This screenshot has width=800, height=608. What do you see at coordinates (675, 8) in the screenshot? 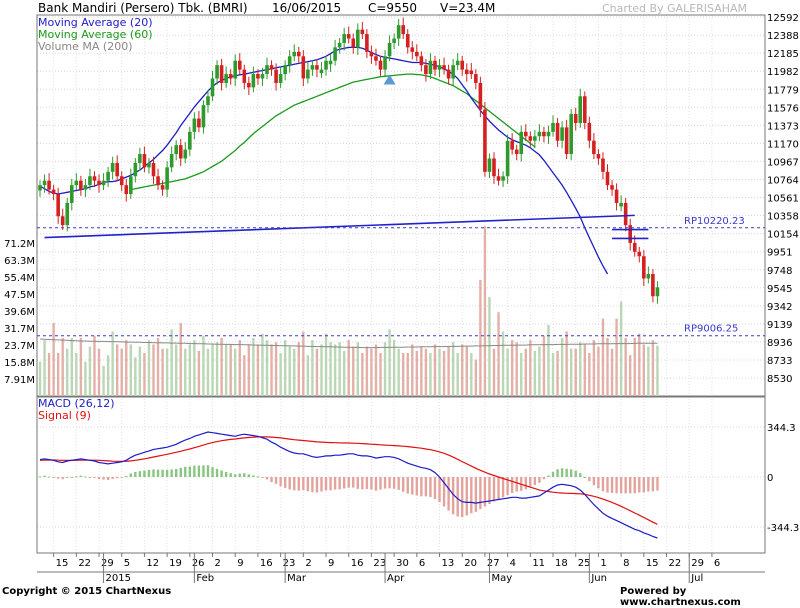
I see `charted-by: Charted By GALERISAHAM` at bounding box center [675, 8].